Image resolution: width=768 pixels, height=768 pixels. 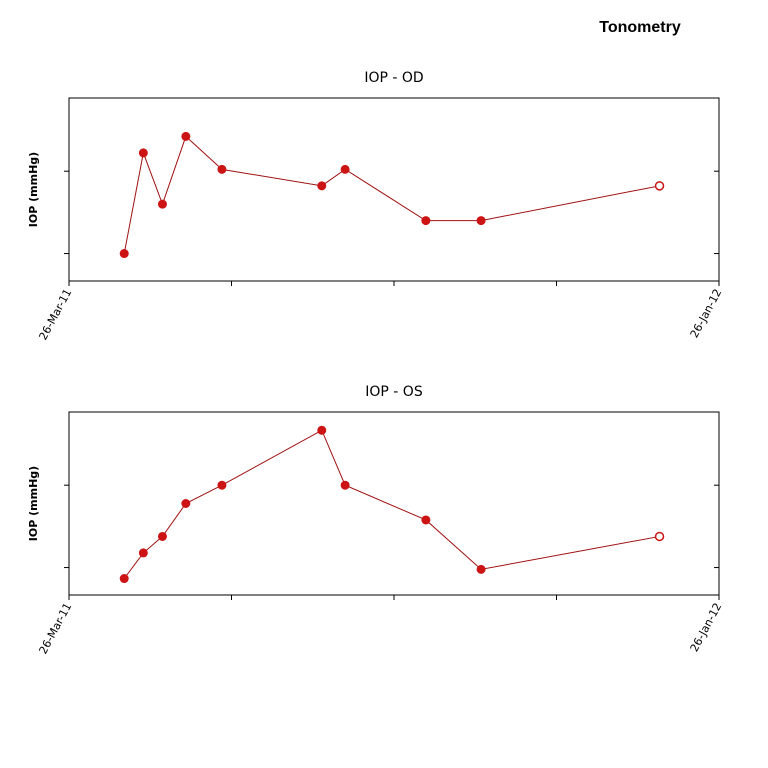 I want to click on panel-title: IOP - OS, so click(x=394, y=392).